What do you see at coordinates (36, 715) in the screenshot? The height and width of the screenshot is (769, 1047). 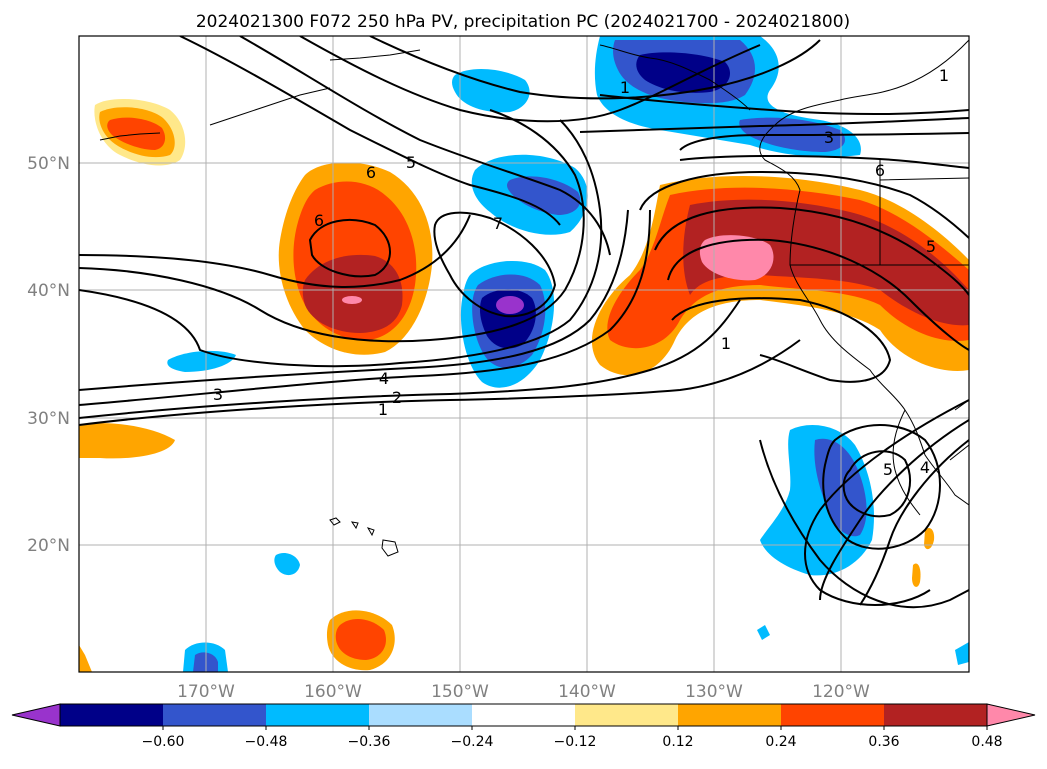 I see `colorbar-extend-low` at bounding box center [36, 715].